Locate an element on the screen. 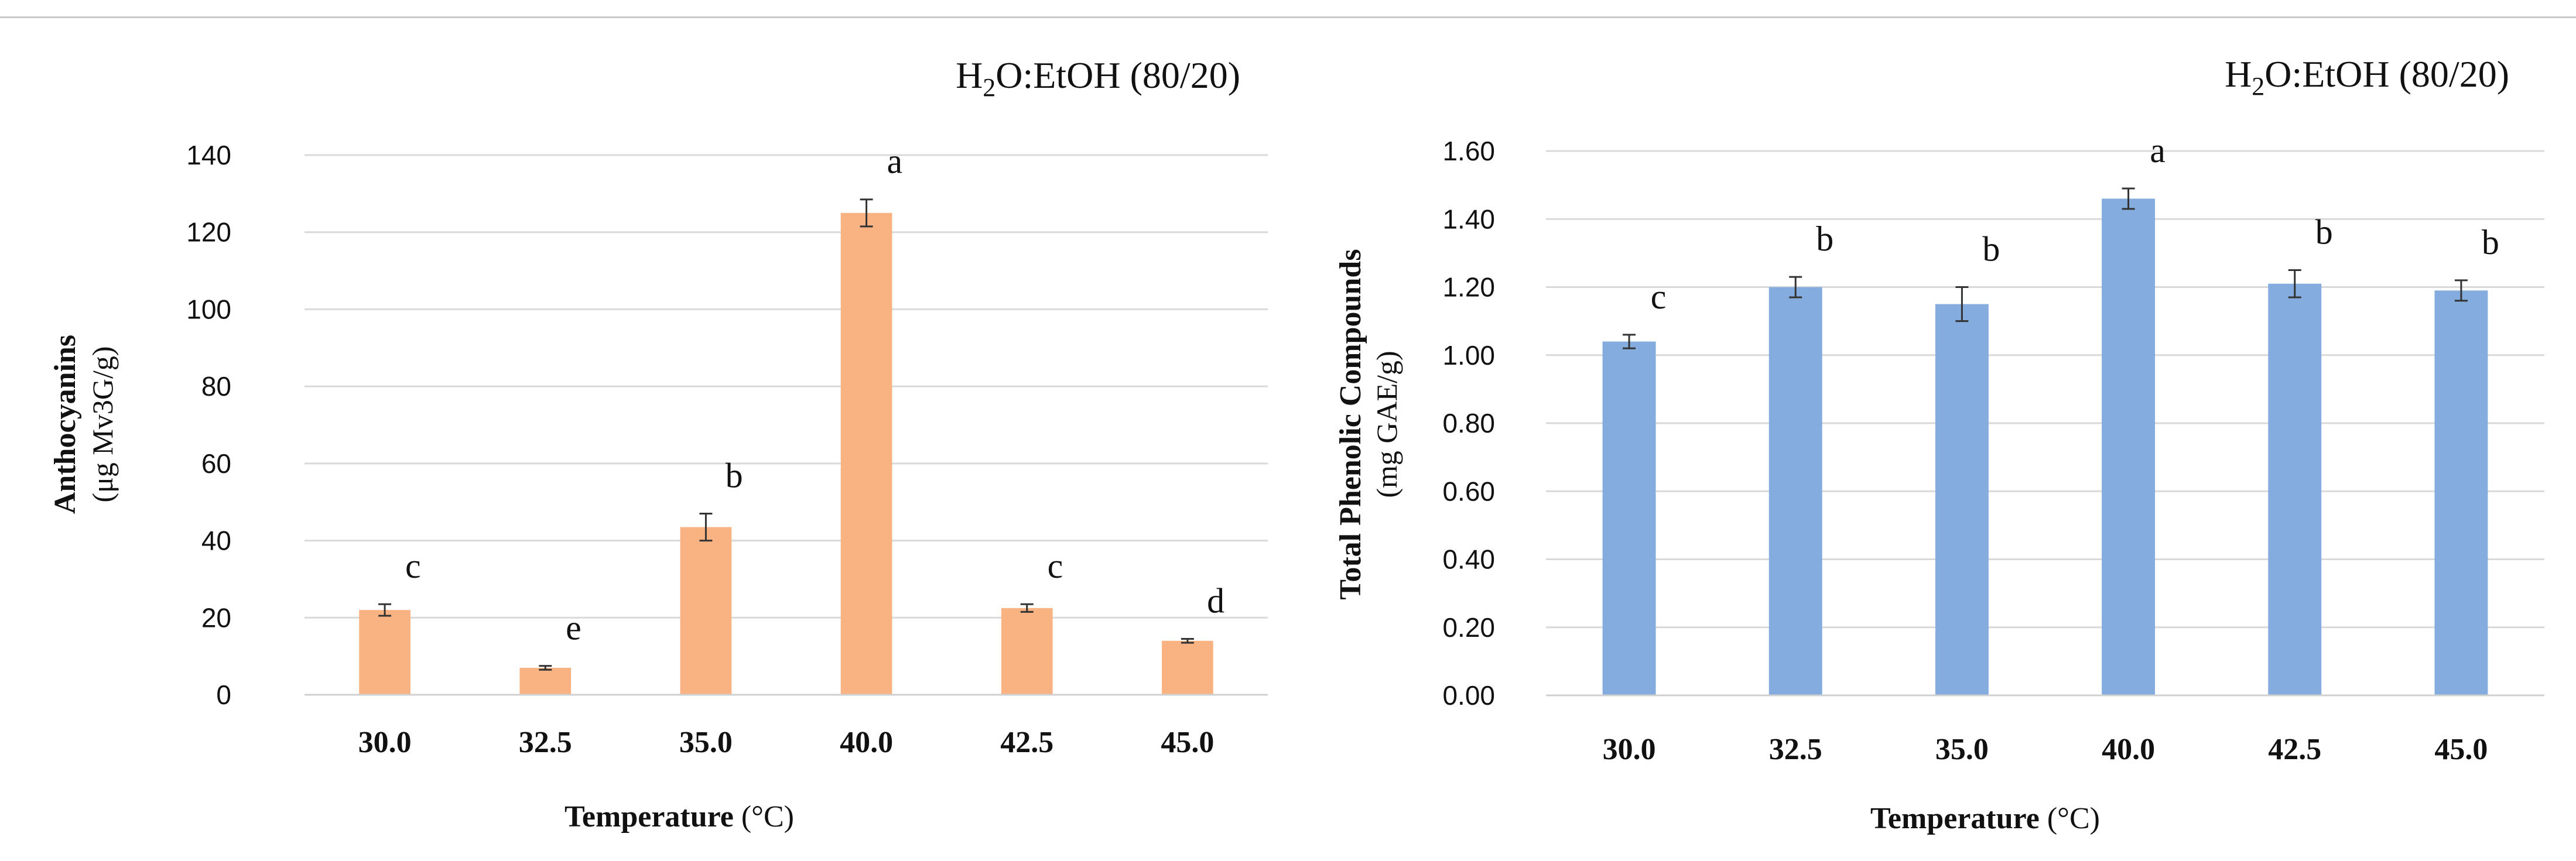 The height and width of the screenshot is (861, 2576). y-tick-labels: 0 20 40 60 80 100 120 140 is located at coordinates (208, 425).